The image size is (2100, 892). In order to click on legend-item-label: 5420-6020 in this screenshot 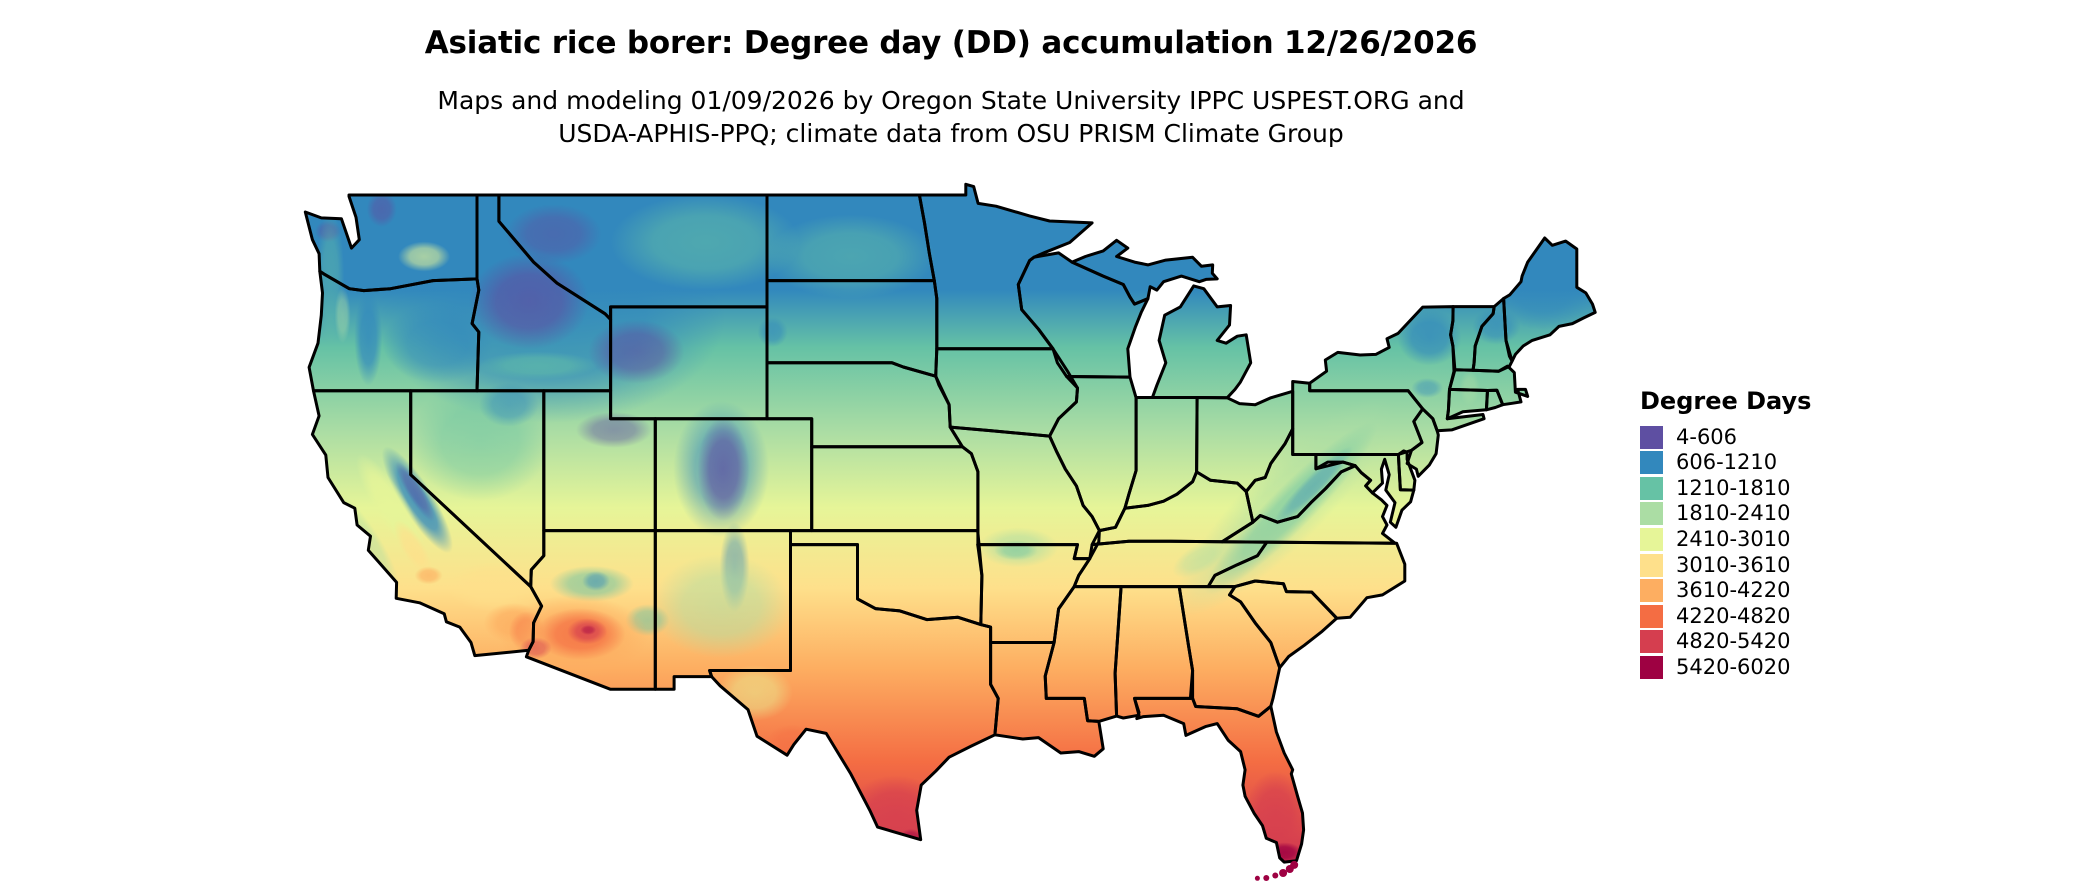, I will do `click(1733, 667)`.